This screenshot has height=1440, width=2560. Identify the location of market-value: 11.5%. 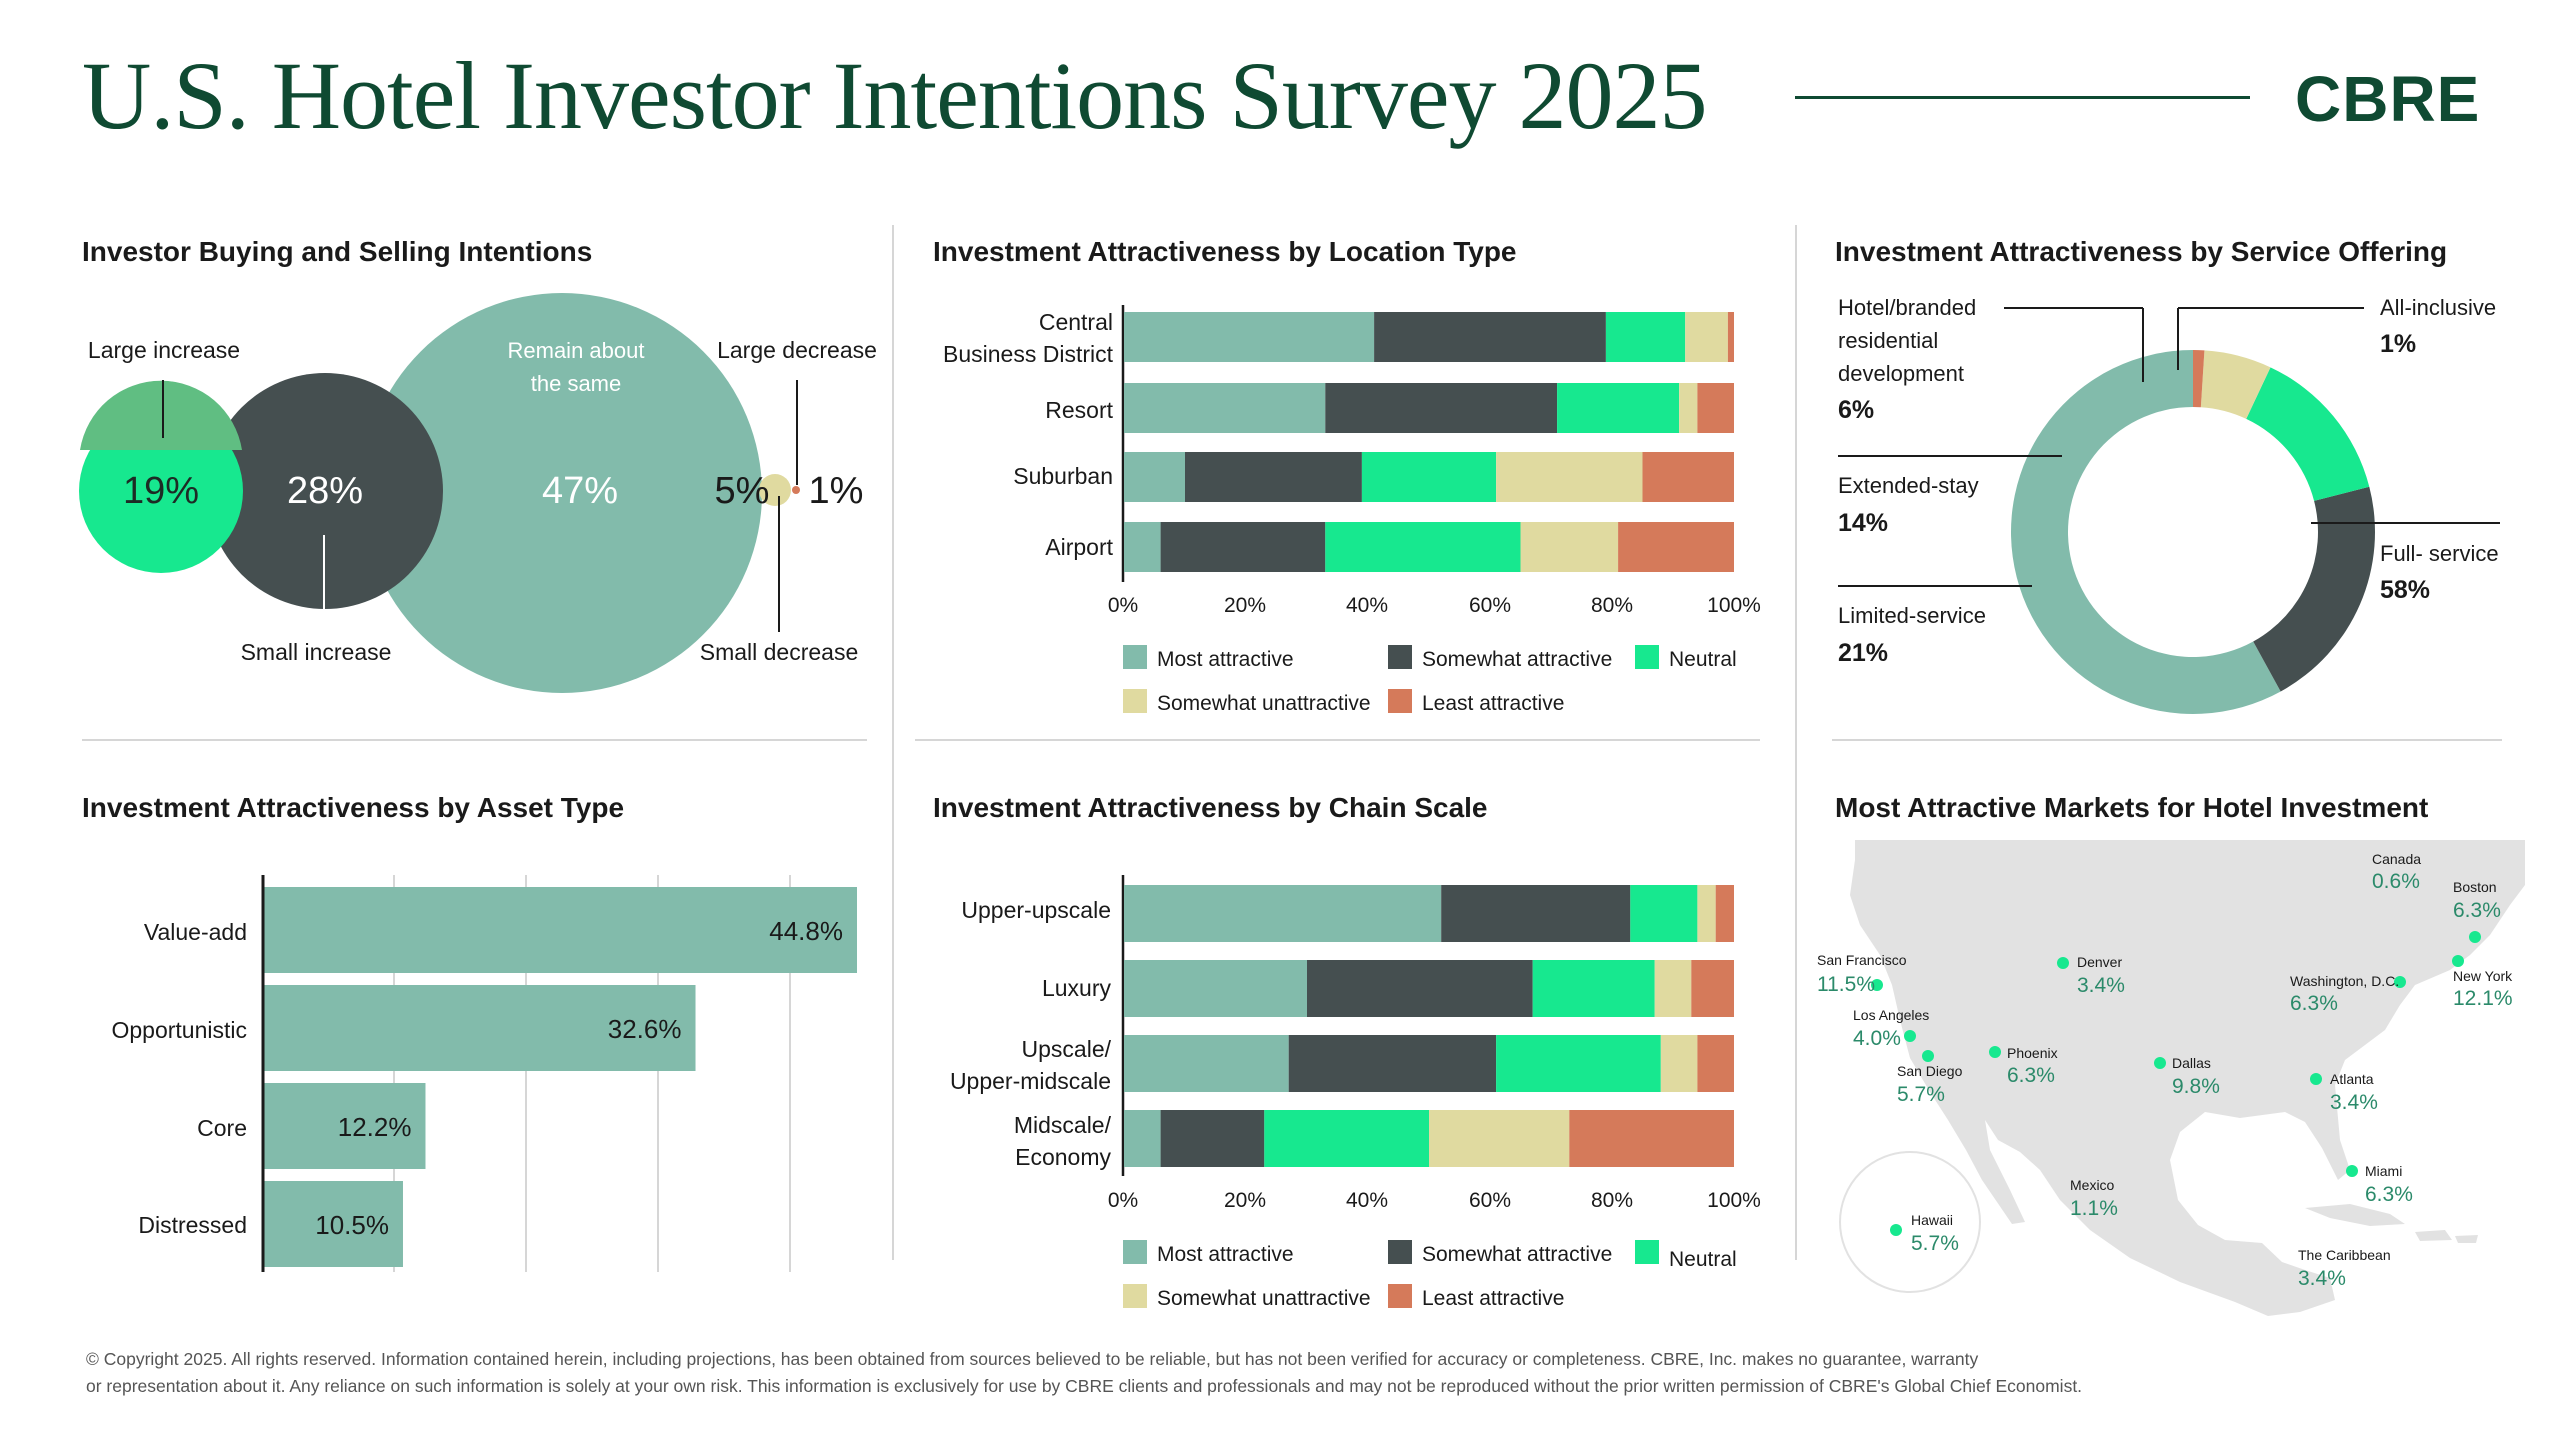
(1846, 984).